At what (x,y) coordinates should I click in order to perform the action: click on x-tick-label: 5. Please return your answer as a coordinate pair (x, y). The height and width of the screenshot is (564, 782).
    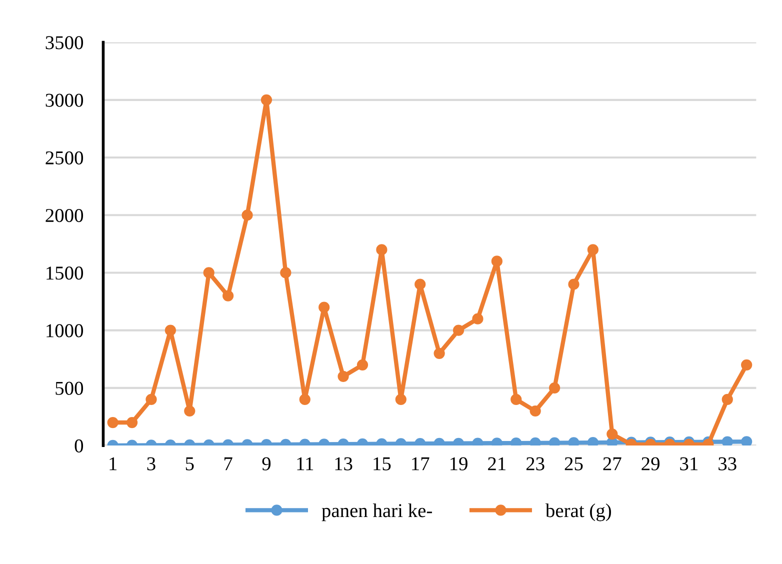
    Looking at the image, I should click on (190, 463).